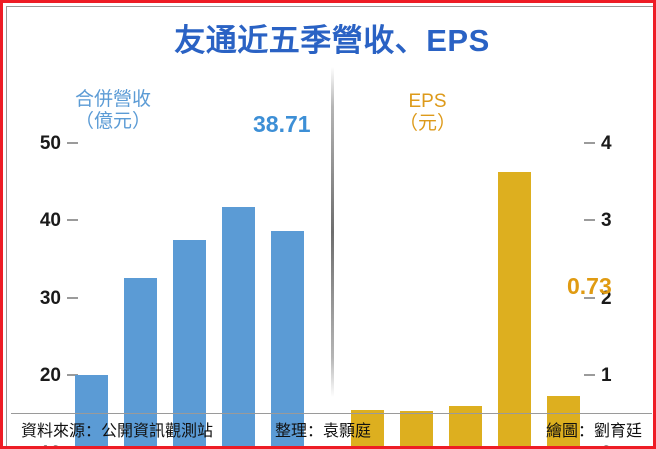 The image size is (656, 449). I want to click on revenue-value-label: 38.71, so click(282, 124).